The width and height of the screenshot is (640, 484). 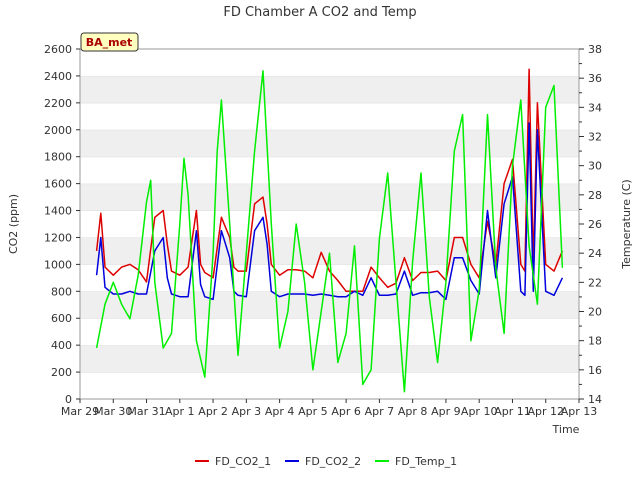 What do you see at coordinates (58, 157) in the screenshot?
I see `y-tick-label: 1800` at bounding box center [58, 157].